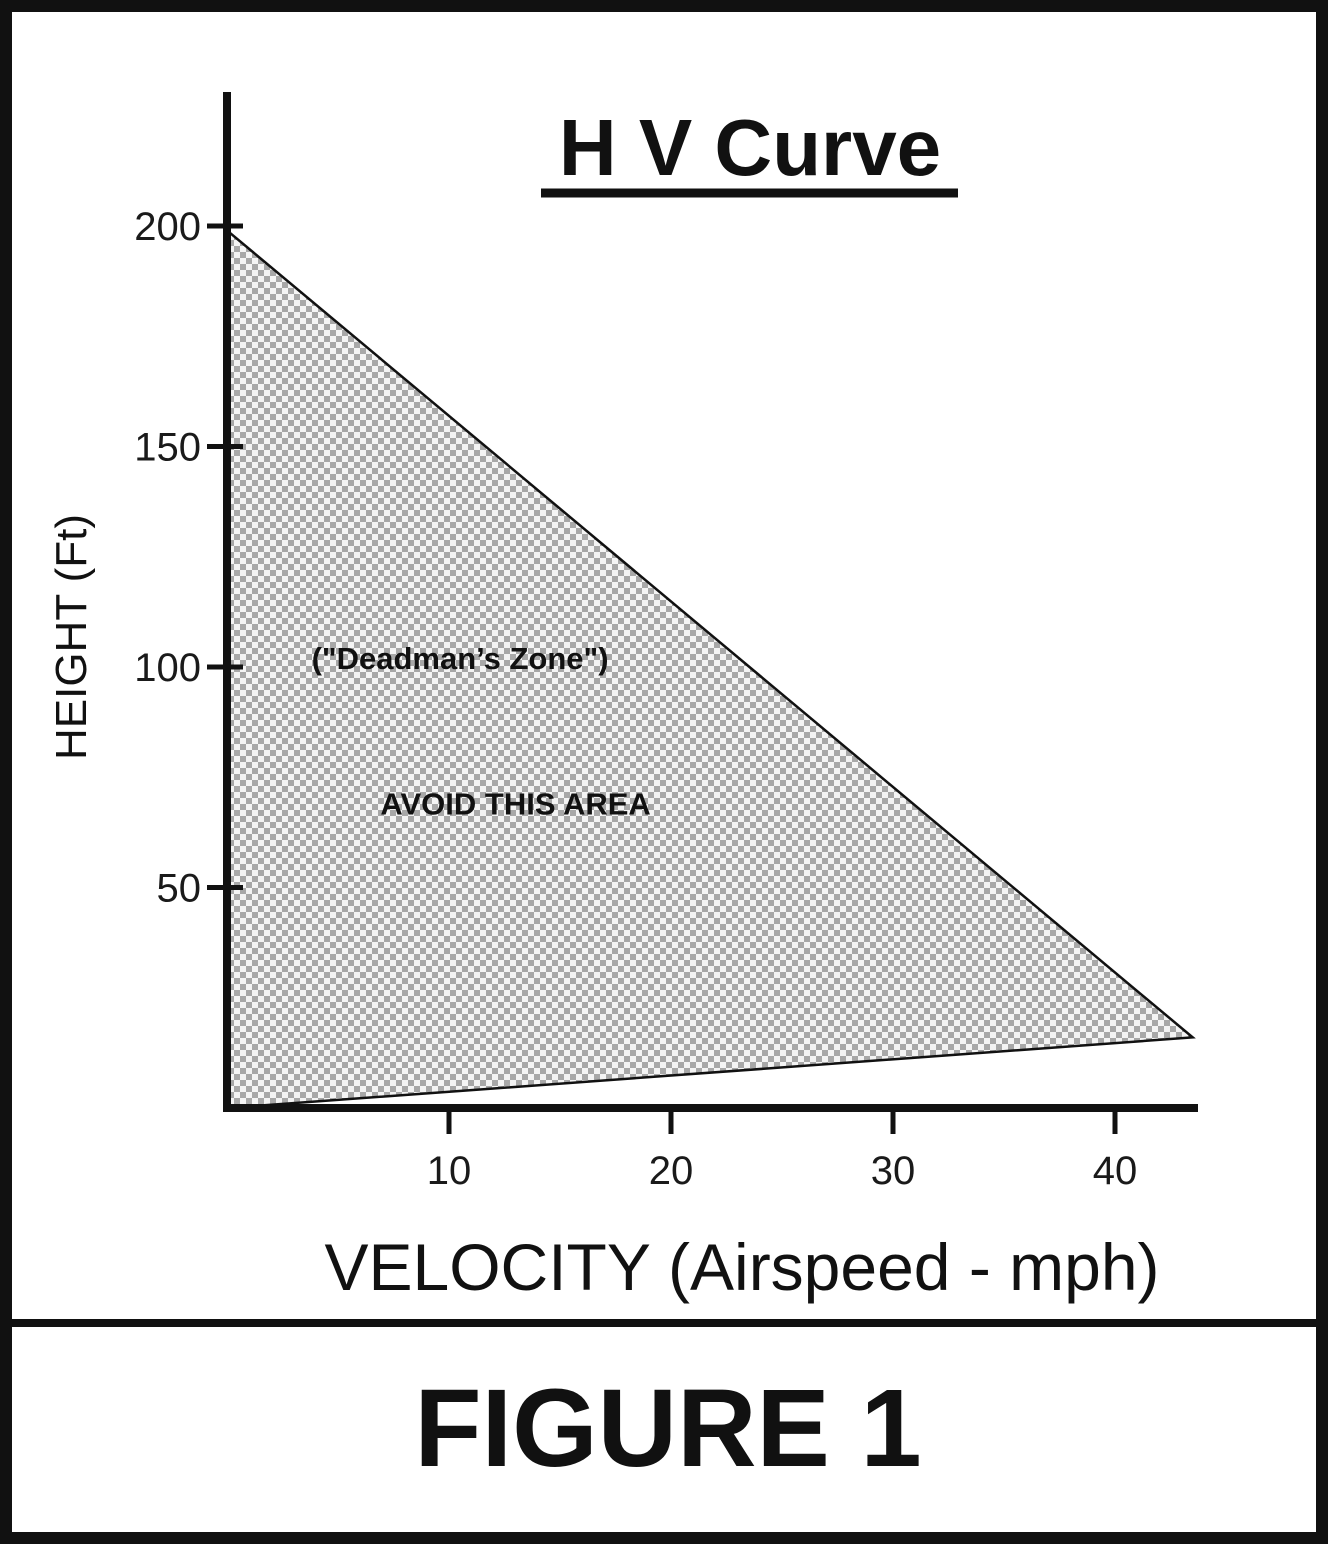 This screenshot has width=1328, height=1544. What do you see at coordinates (782, 1149) in the screenshot?
I see `x-ticks: 10 20 30 40` at bounding box center [782, 1149].